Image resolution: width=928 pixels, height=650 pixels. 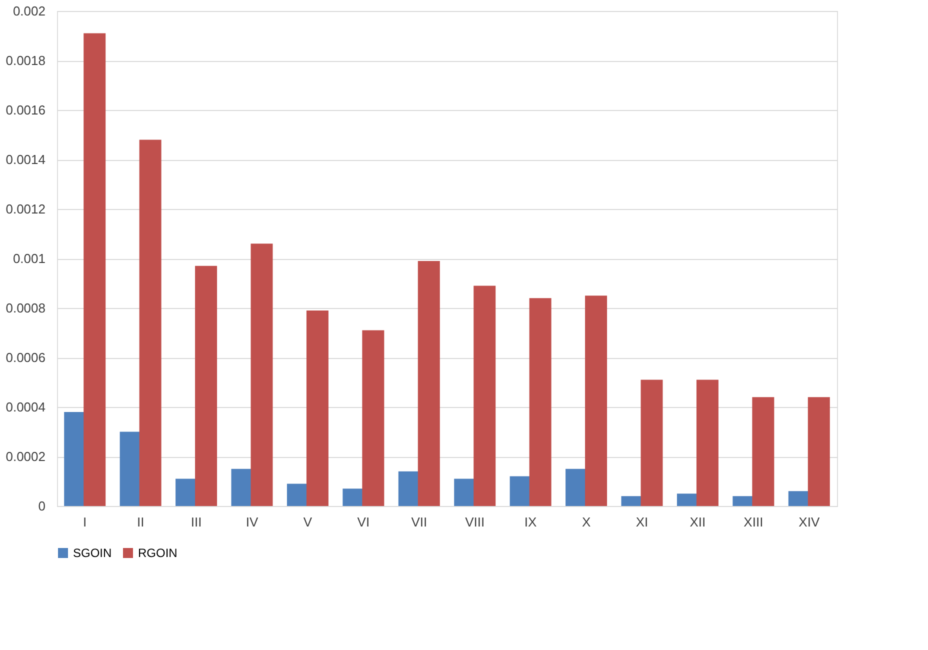 I want to click on x-tick-label: III, so click(x=196, y=522).